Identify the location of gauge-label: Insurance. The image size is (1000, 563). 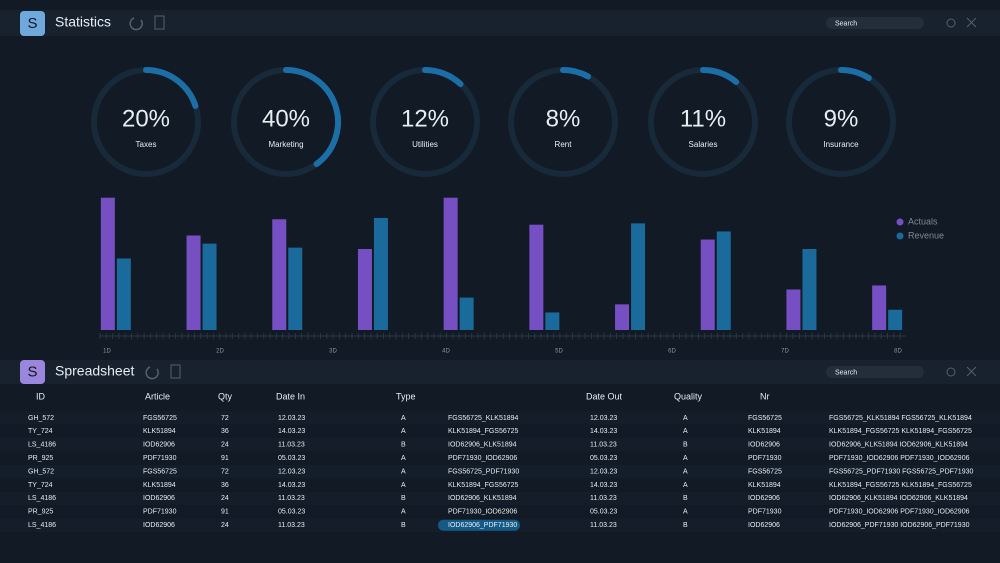
(841, 144).